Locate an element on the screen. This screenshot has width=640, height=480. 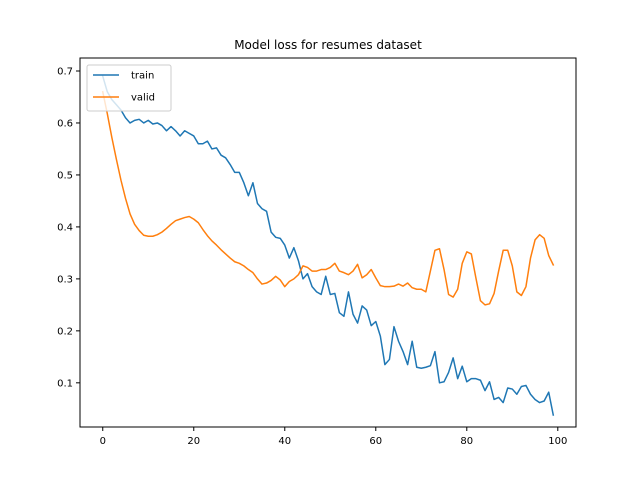
x-tick-label: 0 is located at coordinates (103, 441).